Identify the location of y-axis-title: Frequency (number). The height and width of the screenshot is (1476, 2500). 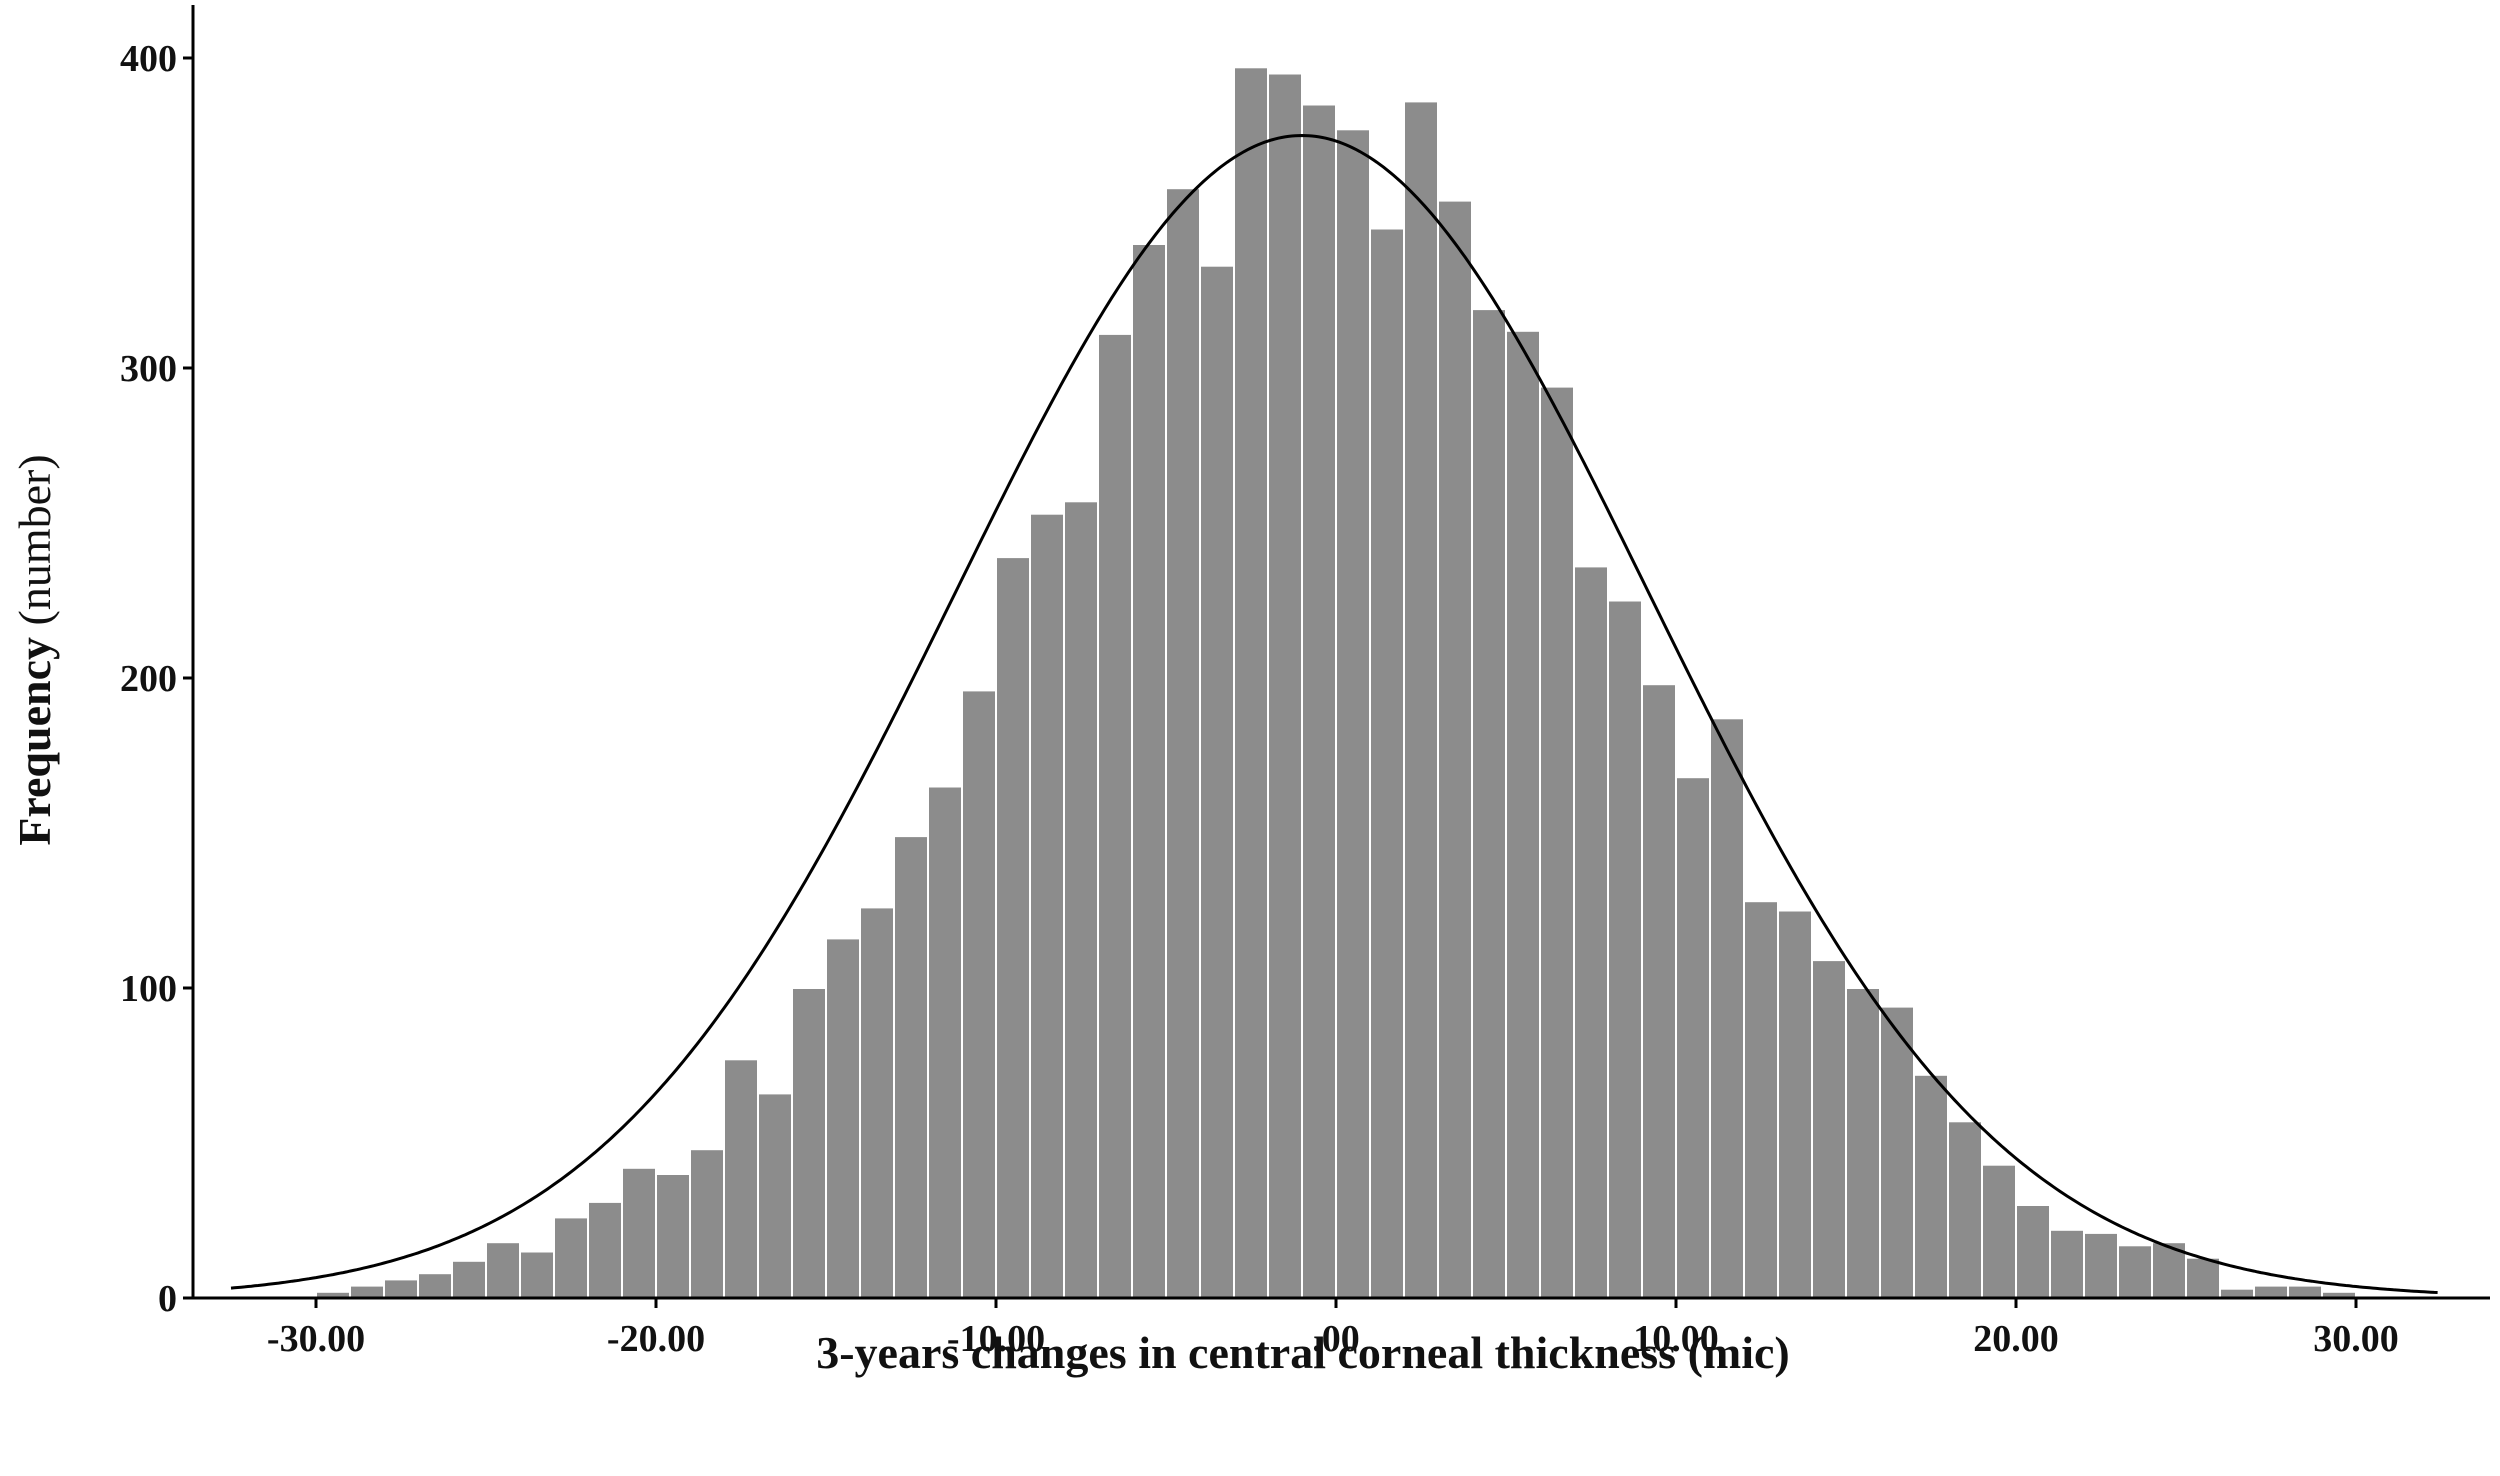
(34, 649).